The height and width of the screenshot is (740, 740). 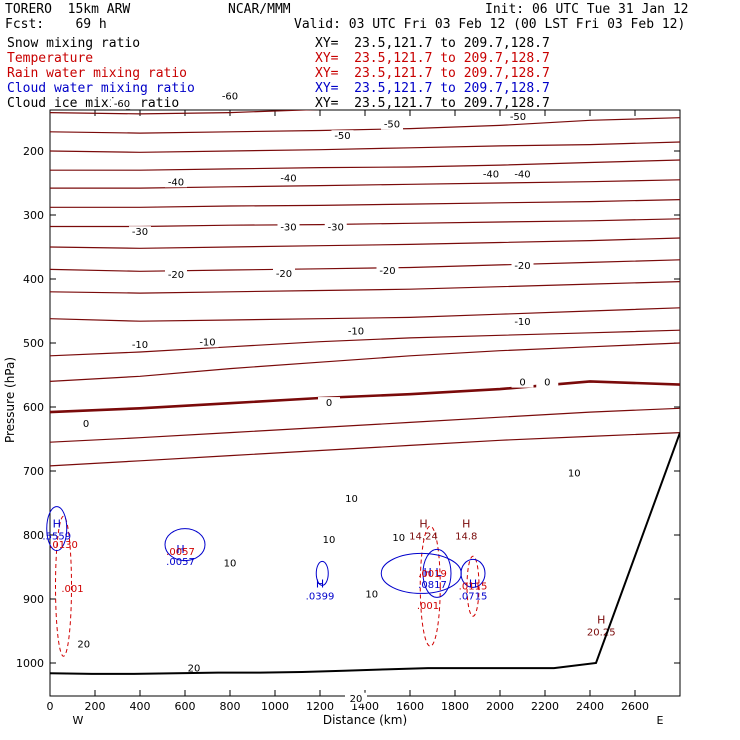 What do you see at coordinates (68, 9) in the screenshot?
I see `model-name: TORERO 15km ARW` at bounding box center [68, 9].